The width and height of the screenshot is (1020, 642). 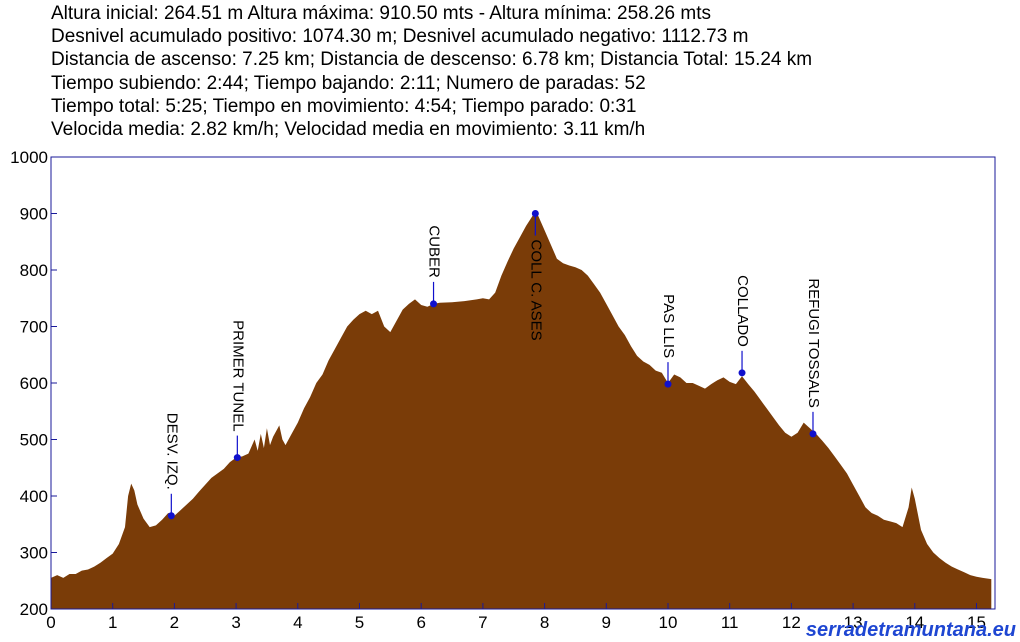 What do you see at coordinates (34, 440) in the screenshot?
I see `y-tick-label: 500` at bounding box center [34, 440].